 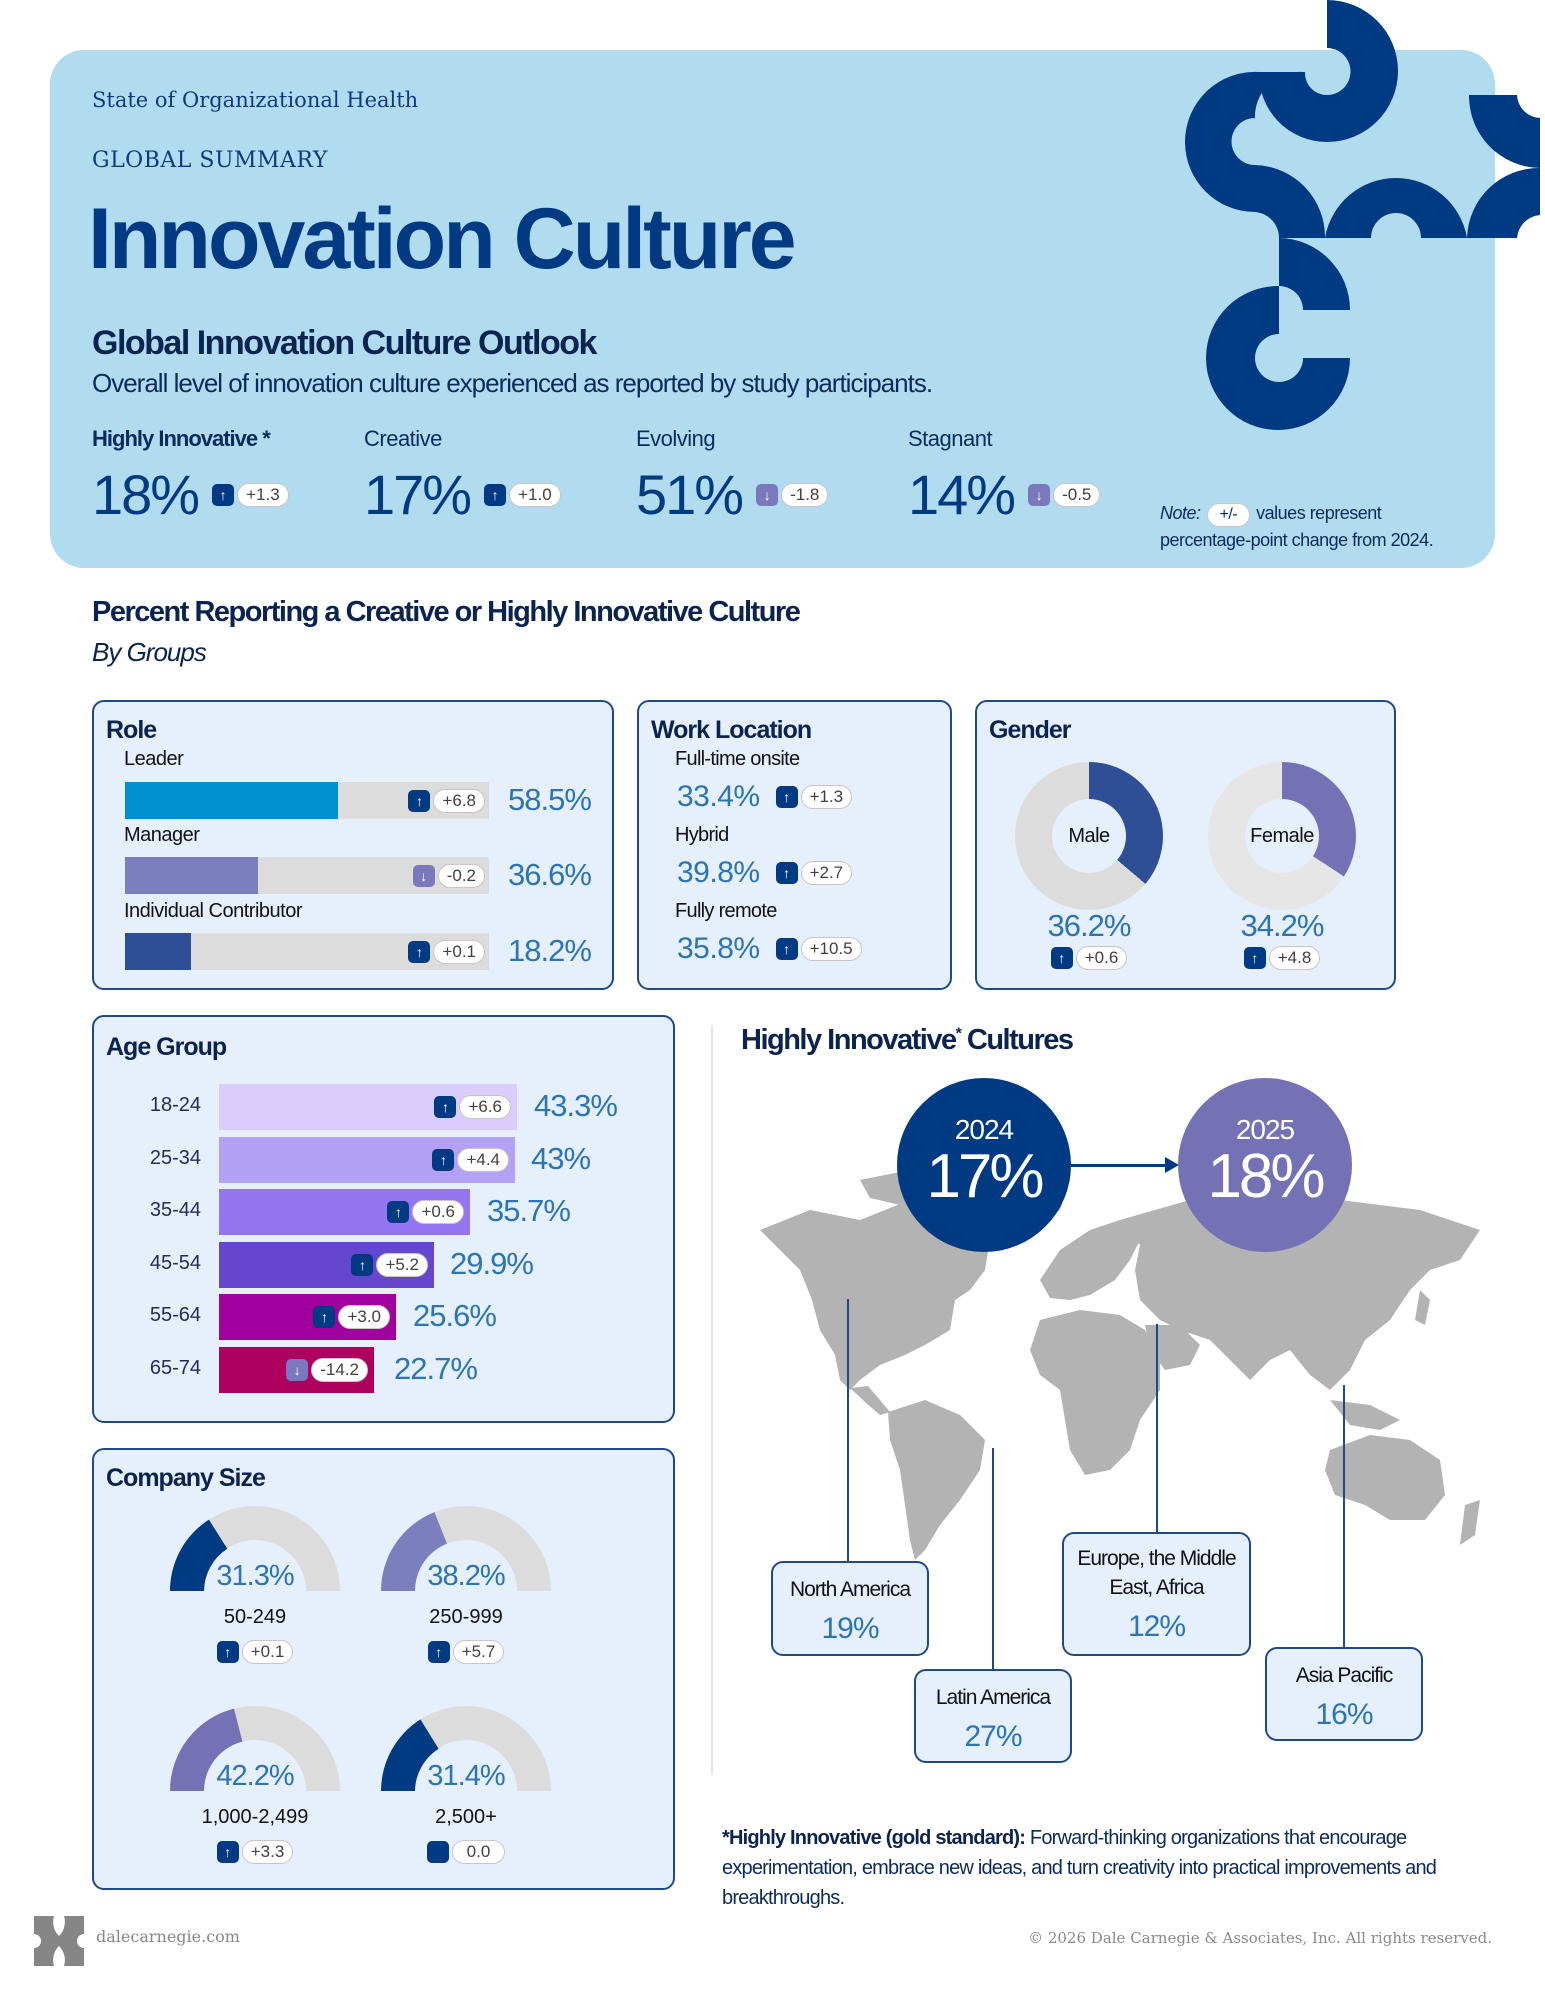 I want to click on role-label: Individual Contributor, so click(x=213, y=911).